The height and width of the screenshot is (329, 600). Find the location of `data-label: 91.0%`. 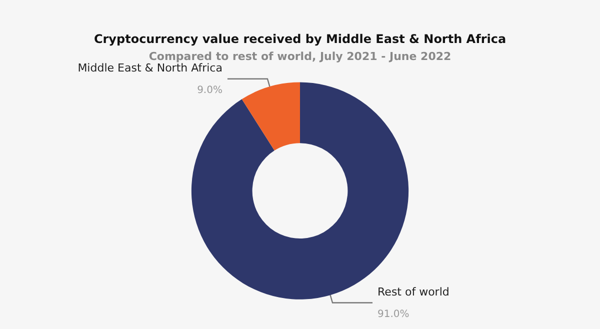

data-label: 91.0% is located at coordinates (394, 314).